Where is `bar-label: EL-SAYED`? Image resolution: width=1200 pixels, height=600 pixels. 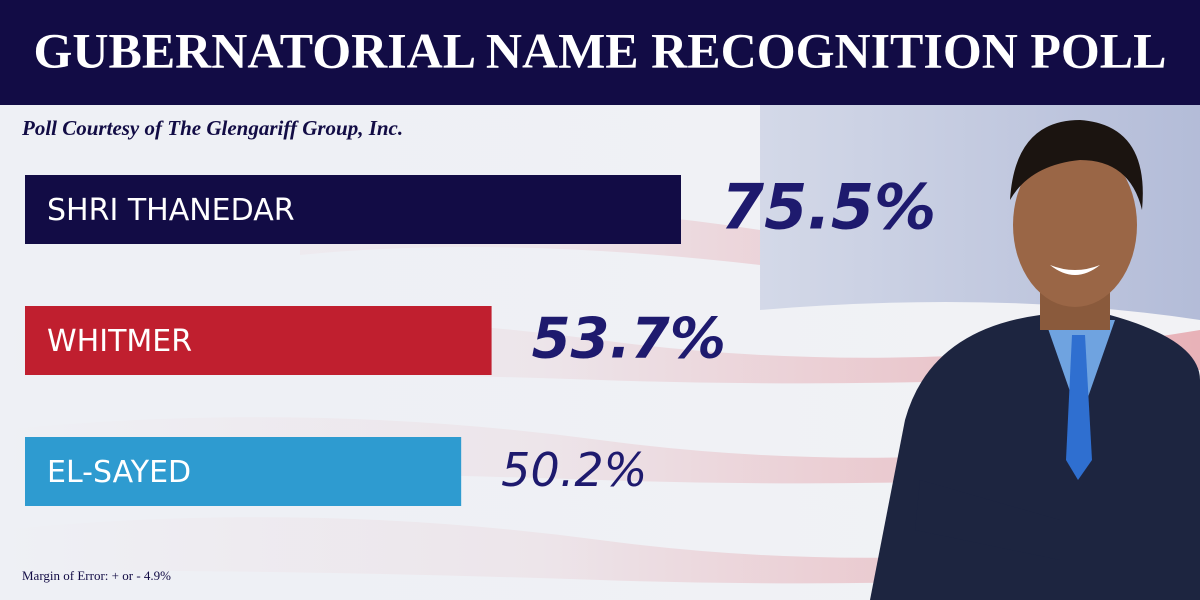 bar-label: EL-SAYED is located at coordinates (119, 472).